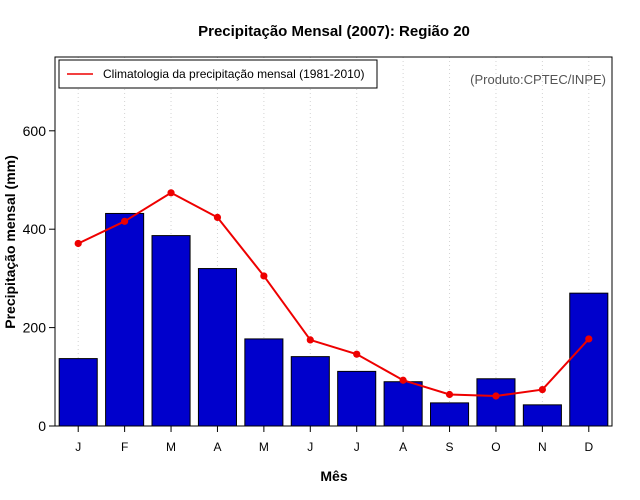 This screenshot has width=640, height=500. What do you see at coordinates (124, 447) in the screenshot?
I see `x-tick-label: F` at bounding box center [124, 447].